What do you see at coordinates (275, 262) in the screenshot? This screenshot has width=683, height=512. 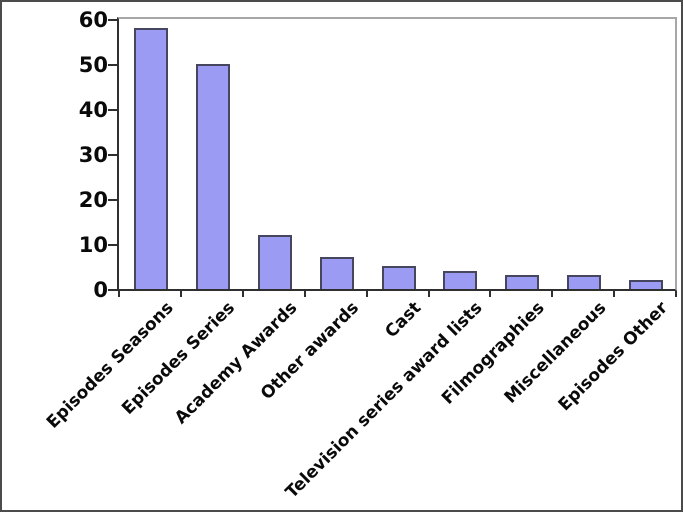 I see `bar-academy-awards` at bounding box center [275, 262].